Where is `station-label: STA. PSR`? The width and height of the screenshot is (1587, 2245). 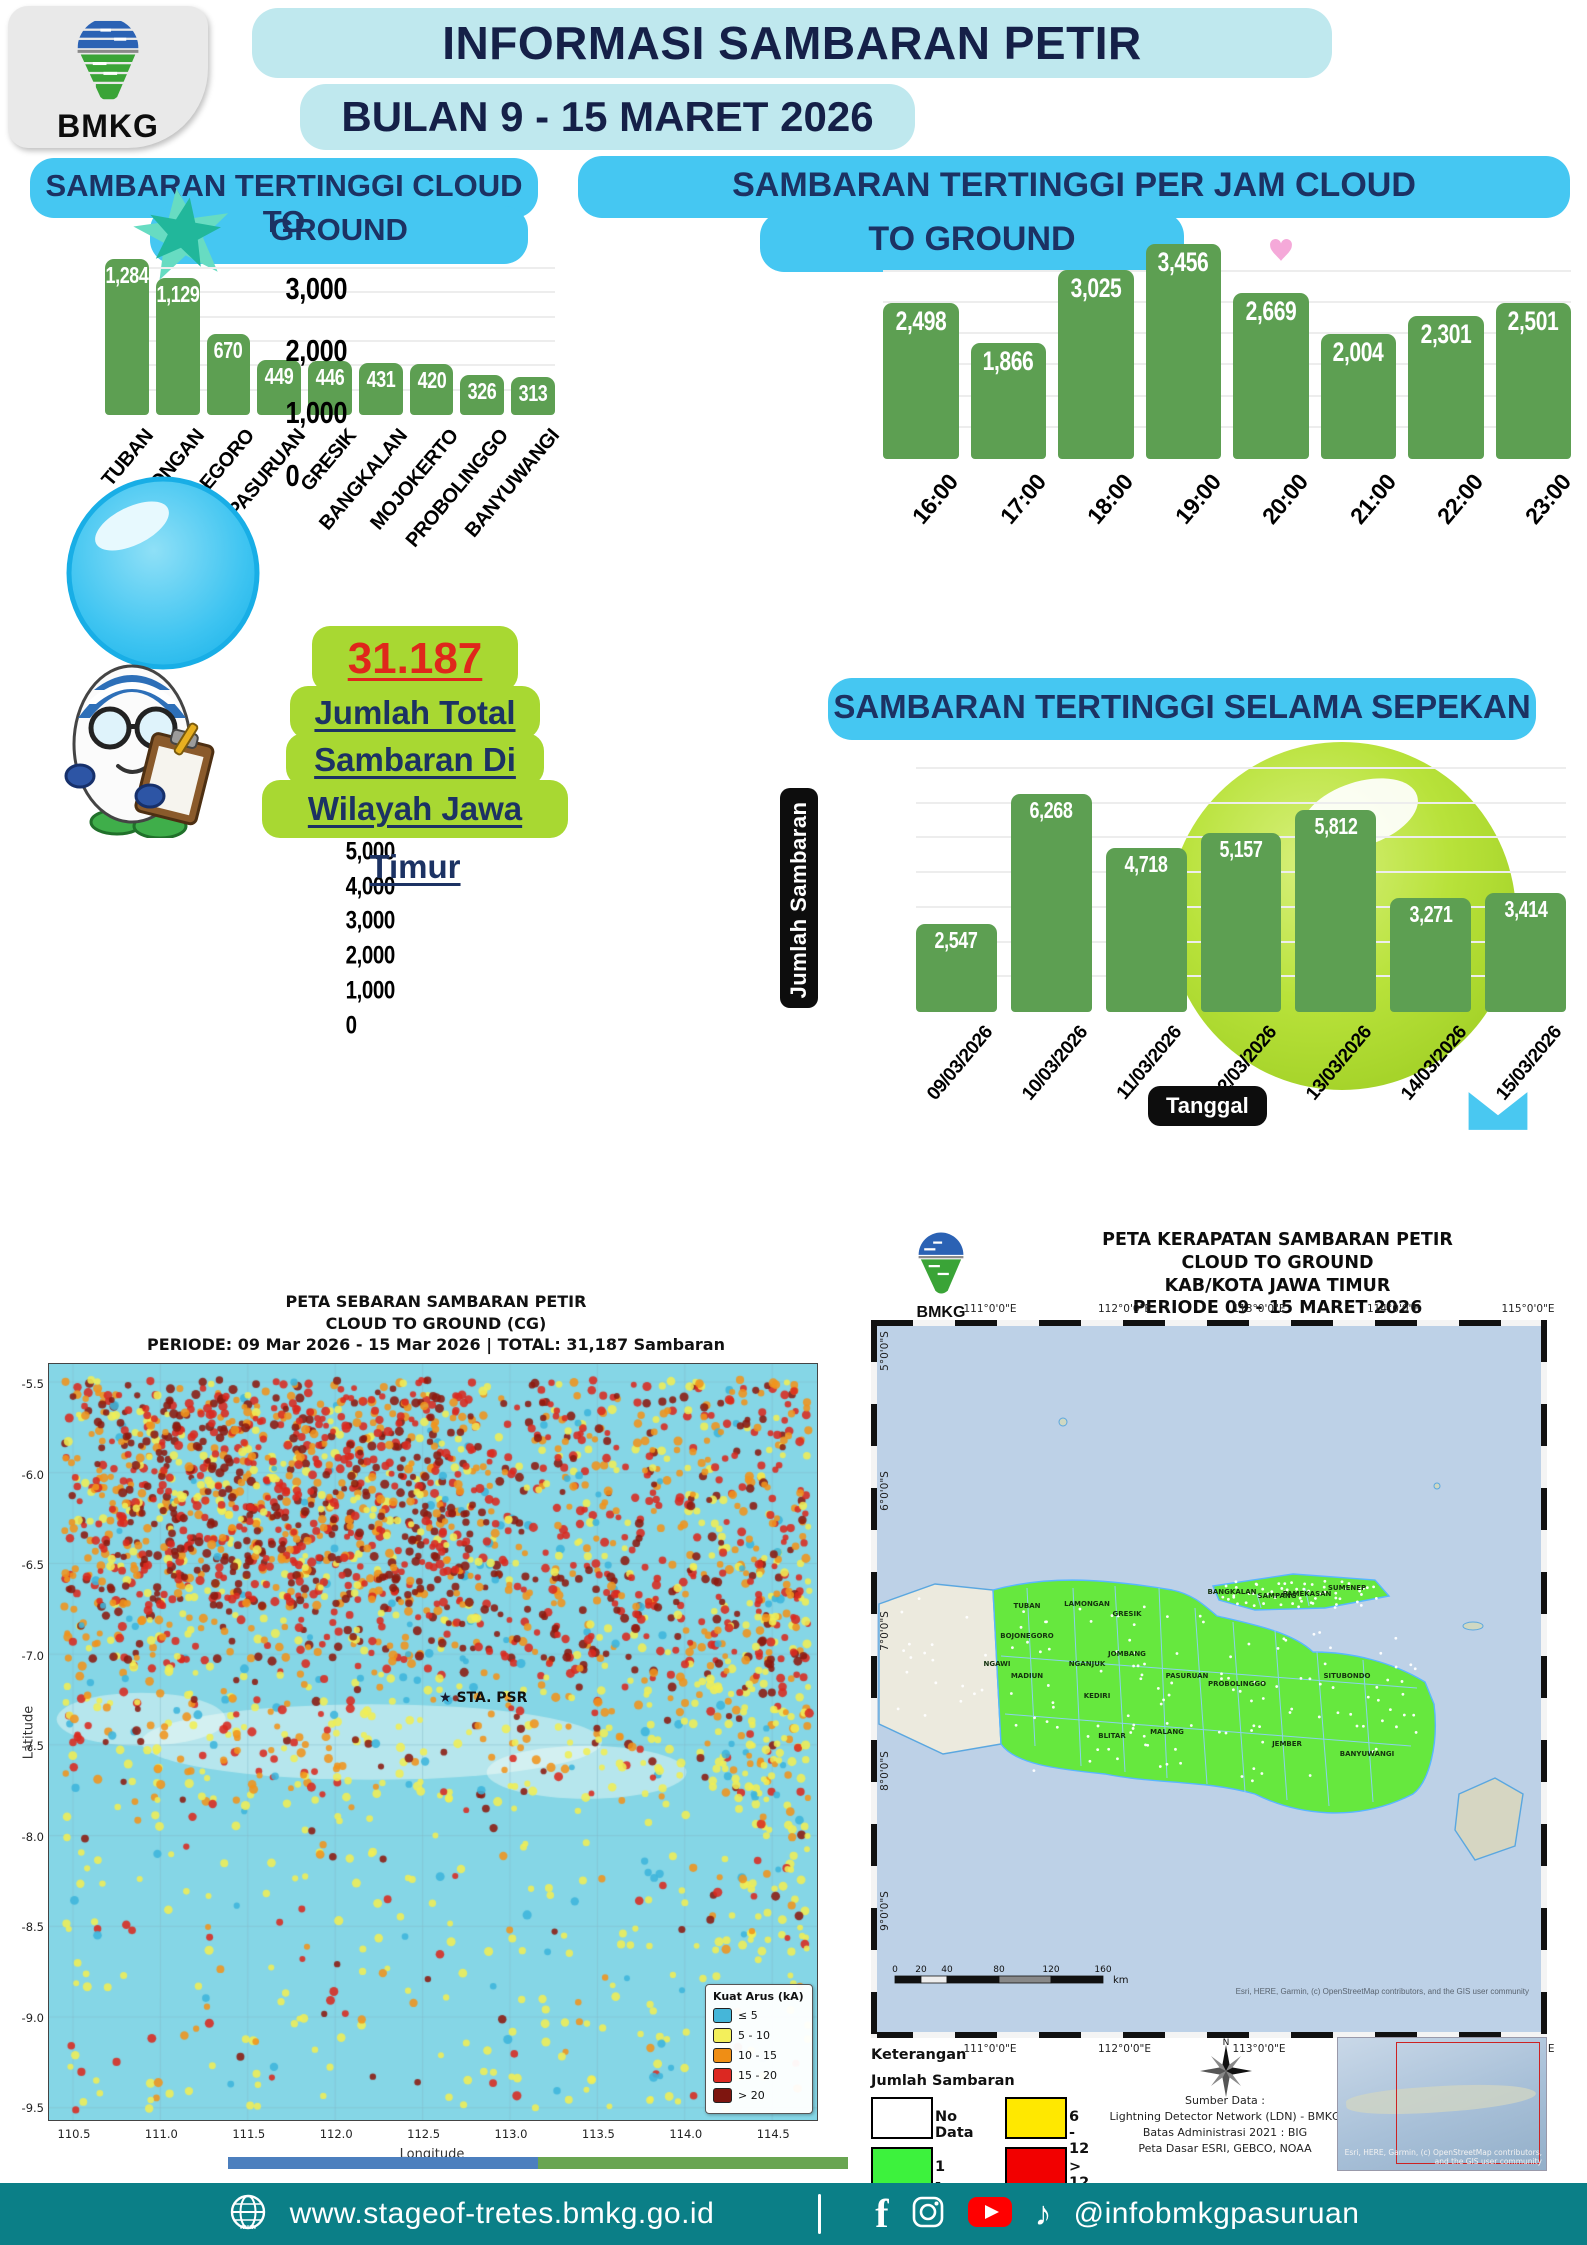
station-label: STA. PSR is located at coordinates (492, 1698).